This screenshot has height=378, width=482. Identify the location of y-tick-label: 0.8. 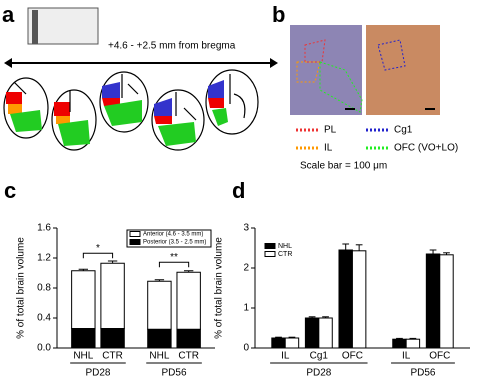
(44, 288).